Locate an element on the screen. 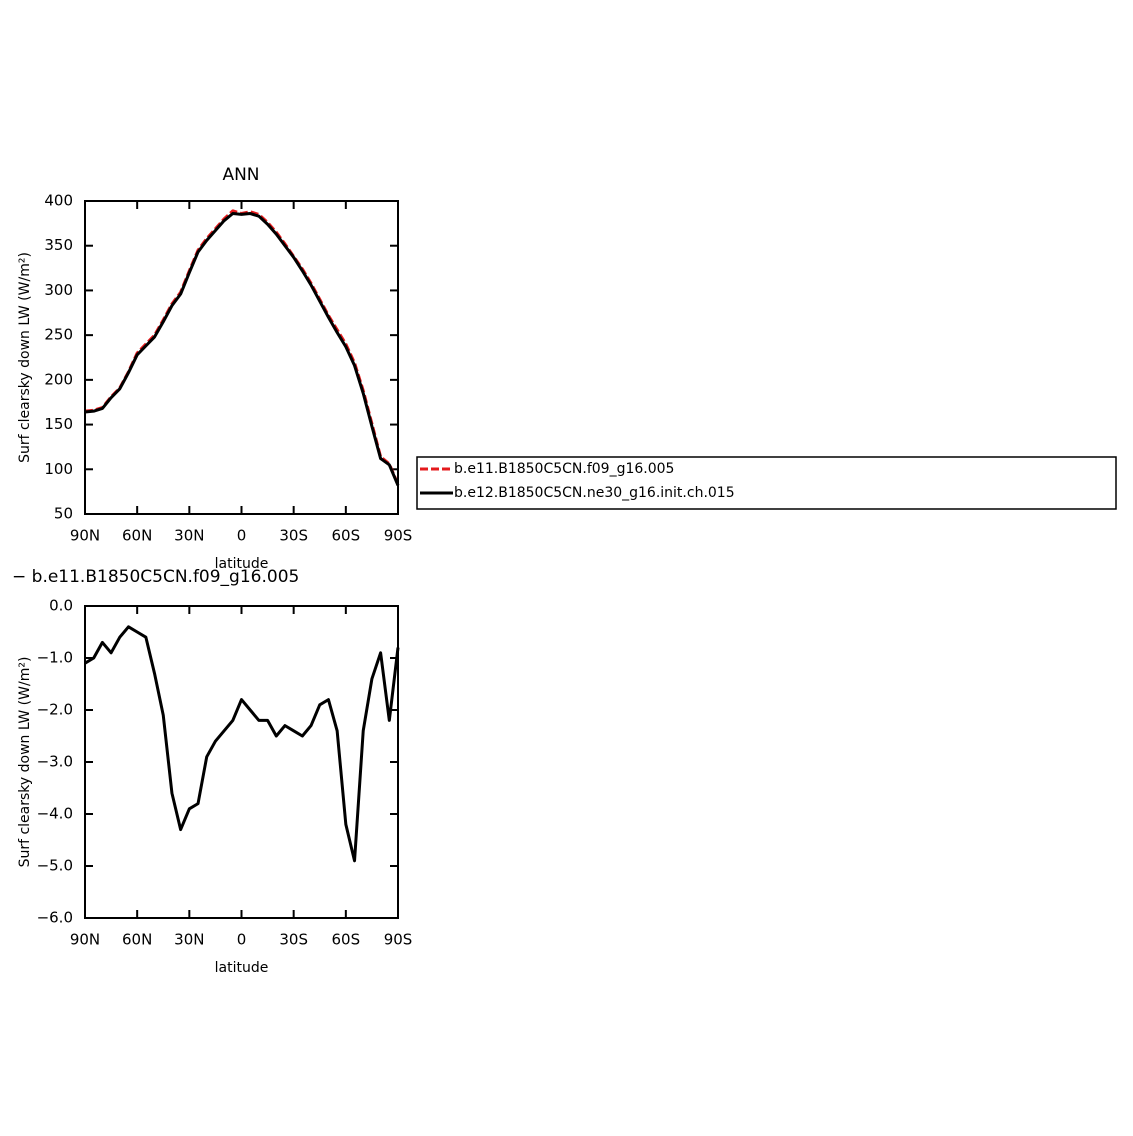  y-tick-label: 300 is located at coordinates (58, 290).